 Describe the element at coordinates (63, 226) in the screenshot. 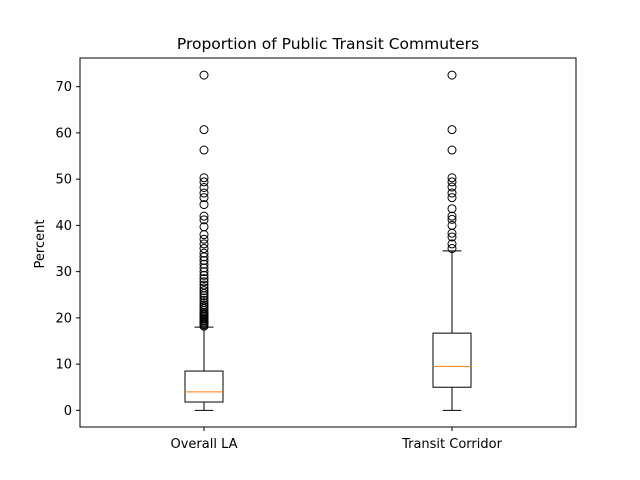

I see `y-tick-label: 40` at that location.